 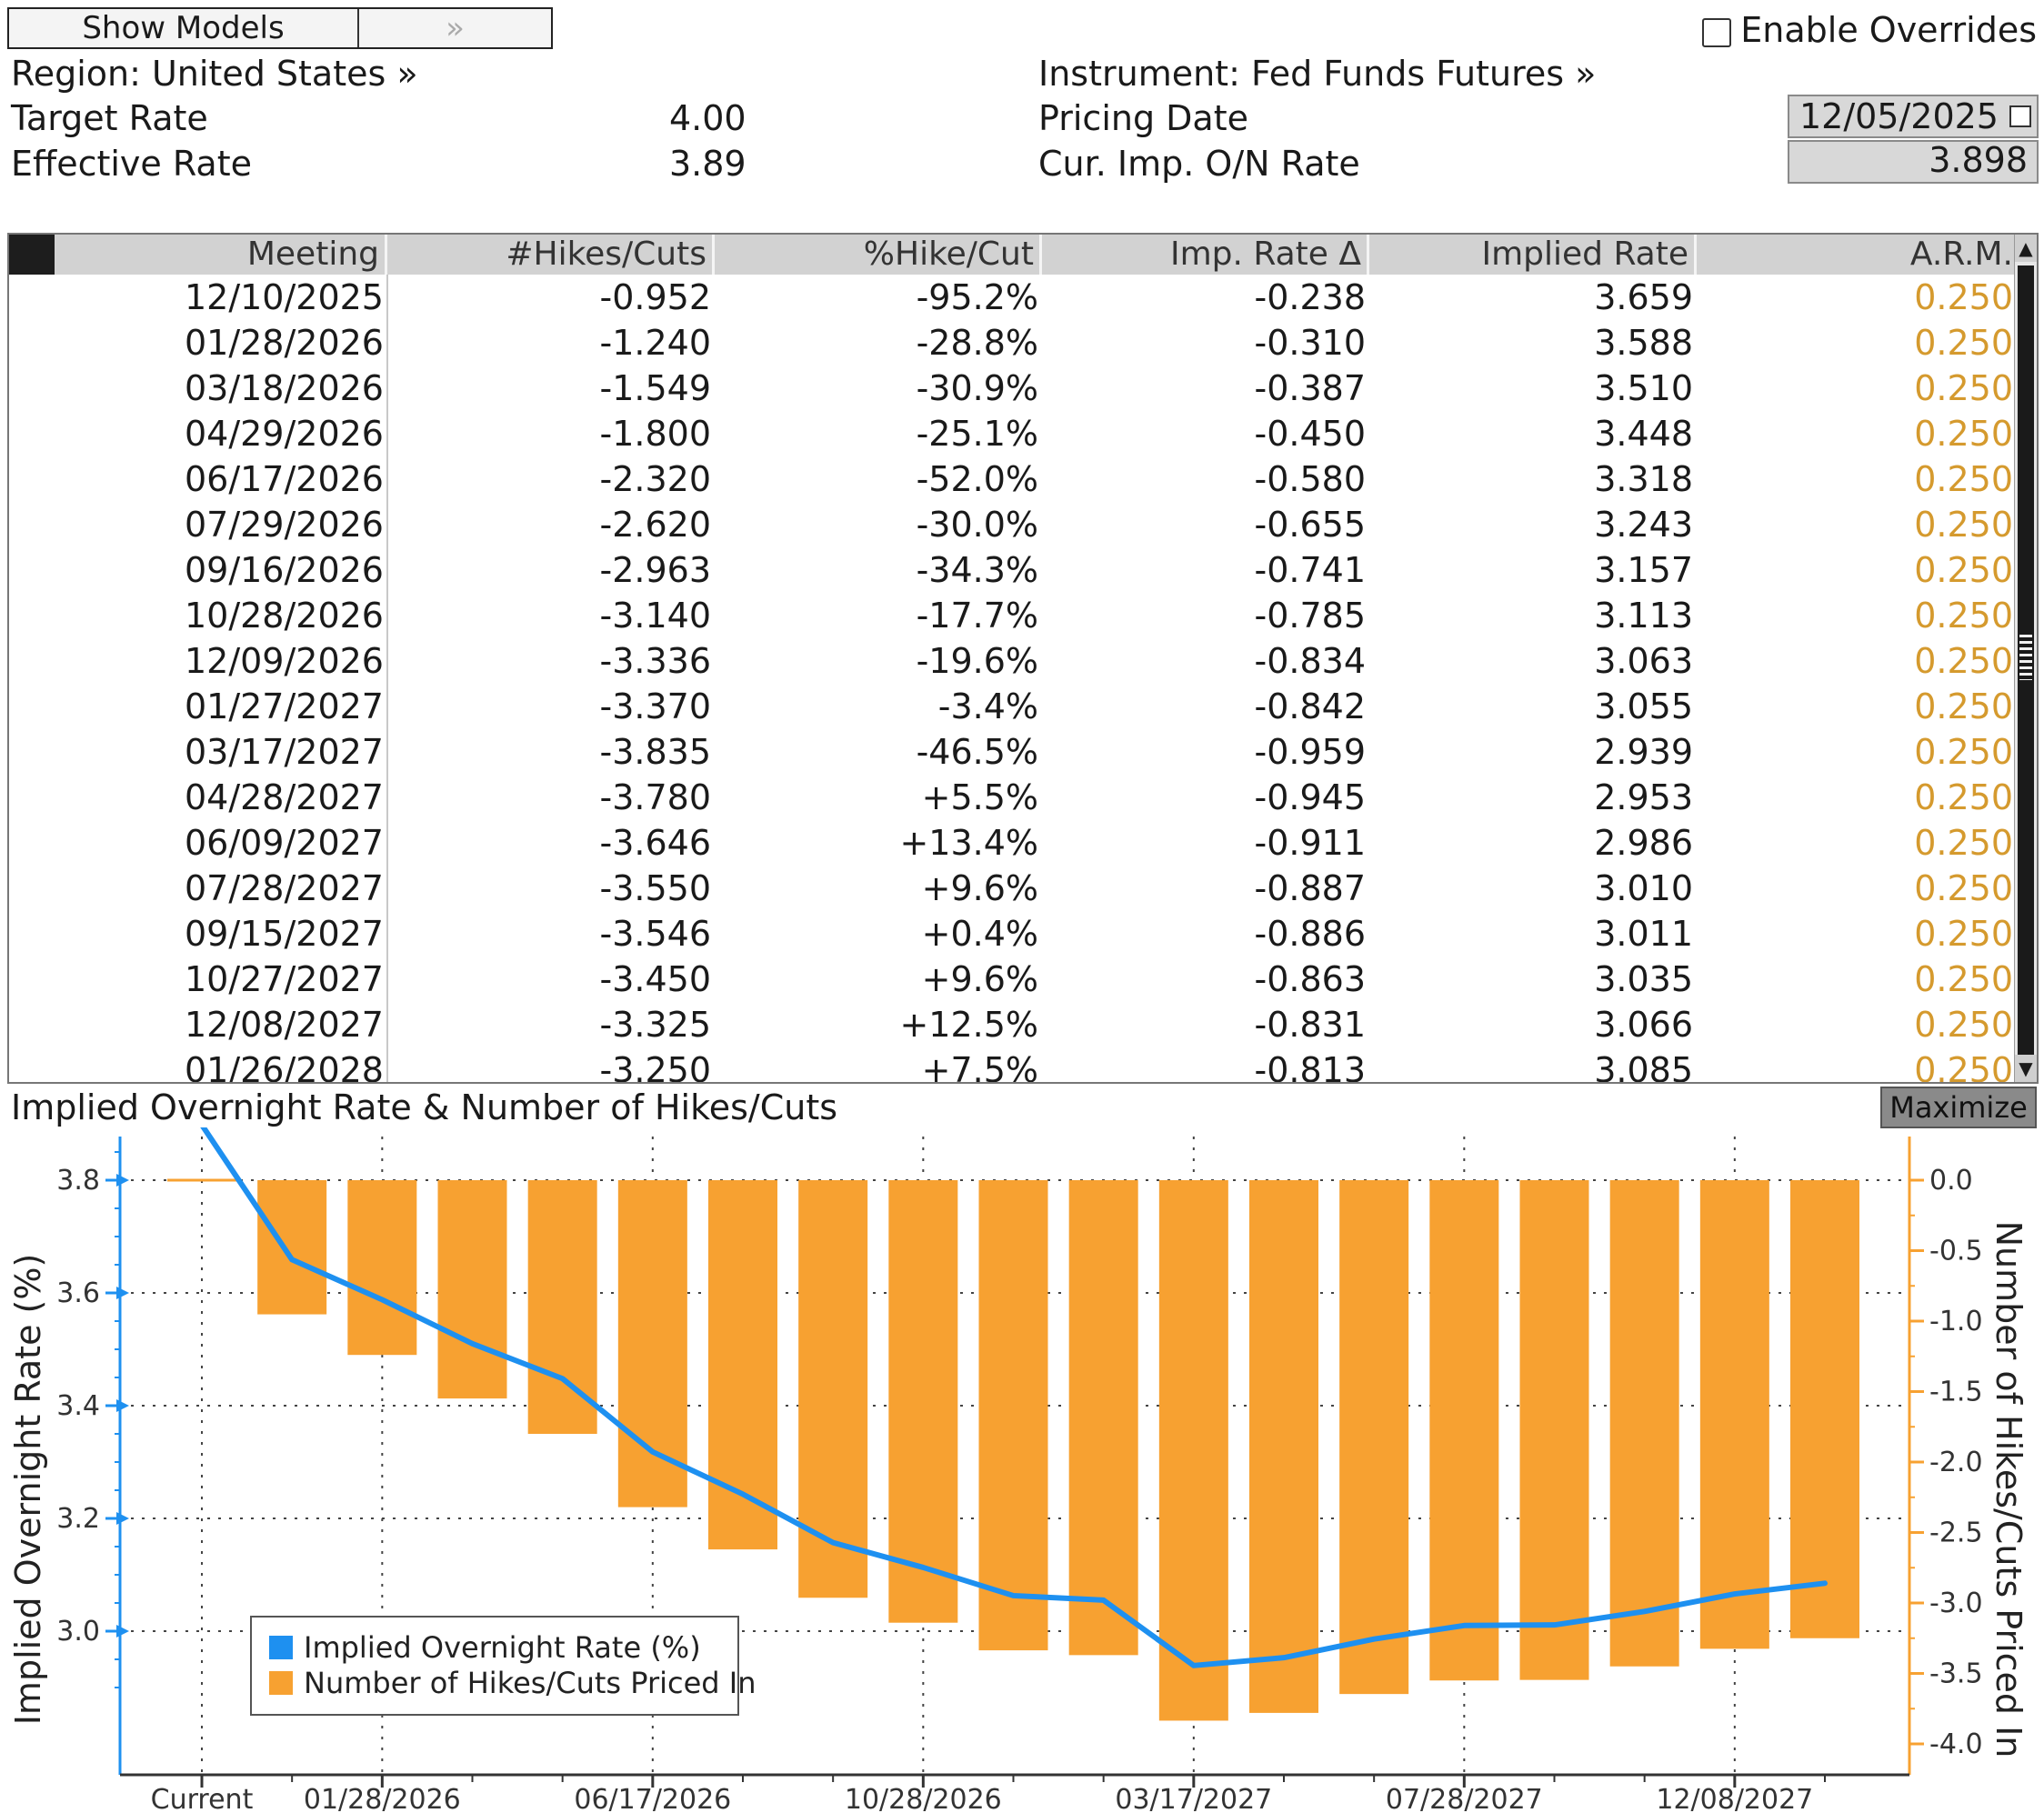 I want to click on meeting-cell: 07/29/2026, so click(x=284, y=525).